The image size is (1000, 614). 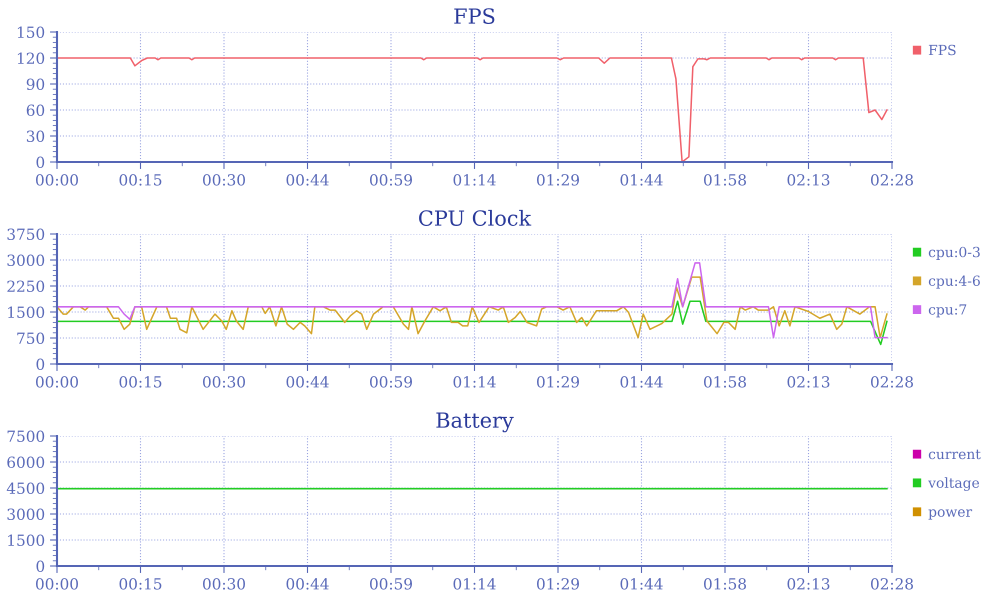 What do you see at coordinates (25, 462) in the screenshot?
I see `y-tick-label: 6000` at bounding box center [25, 462].